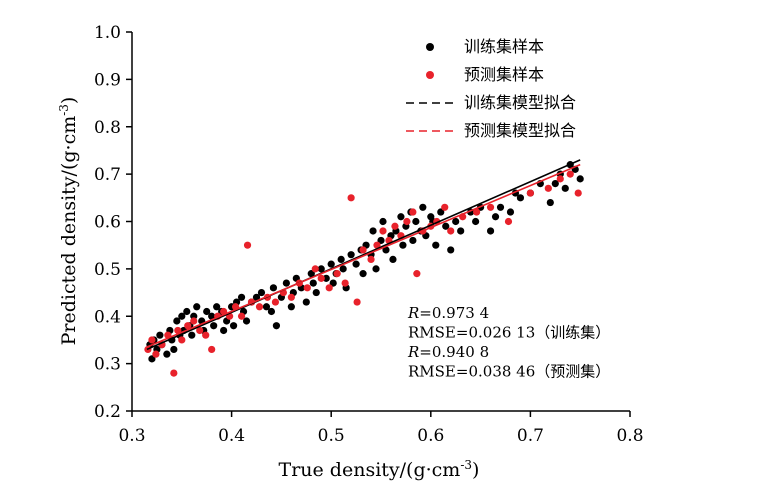  What do you see at coordinates (533, 333) in the screenshot?
I see `stat-value: =0.026 13（训练集）` at bounding box center [533, 333].